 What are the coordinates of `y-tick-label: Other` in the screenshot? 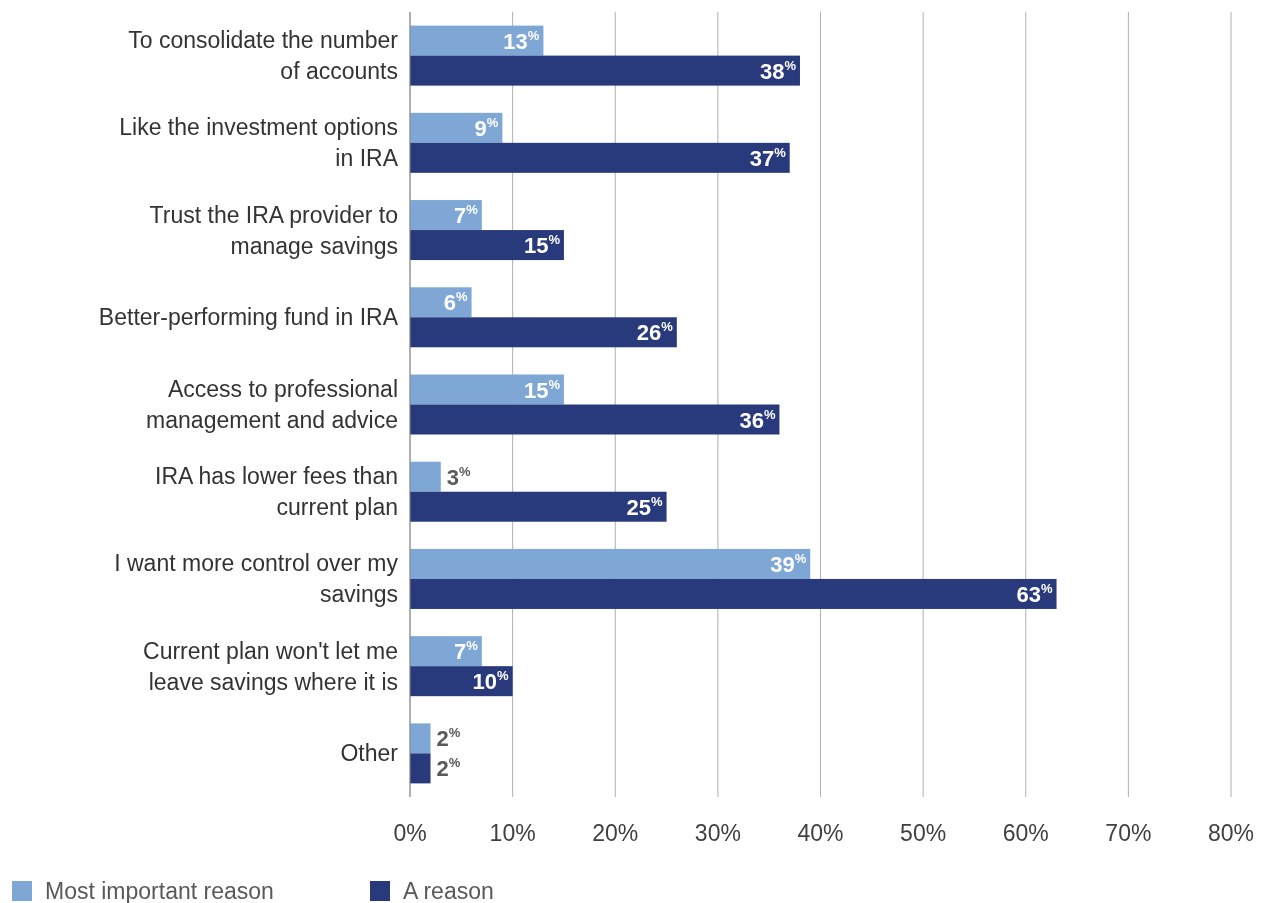 It's located at (369, 753).